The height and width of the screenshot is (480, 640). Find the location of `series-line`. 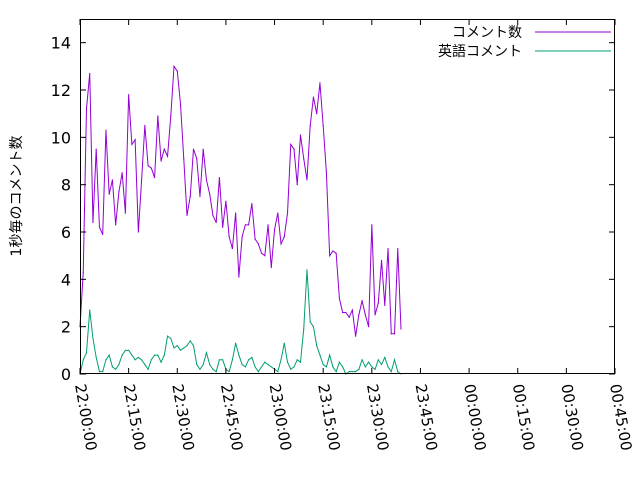

series-line is located at coordinates (240, 322).